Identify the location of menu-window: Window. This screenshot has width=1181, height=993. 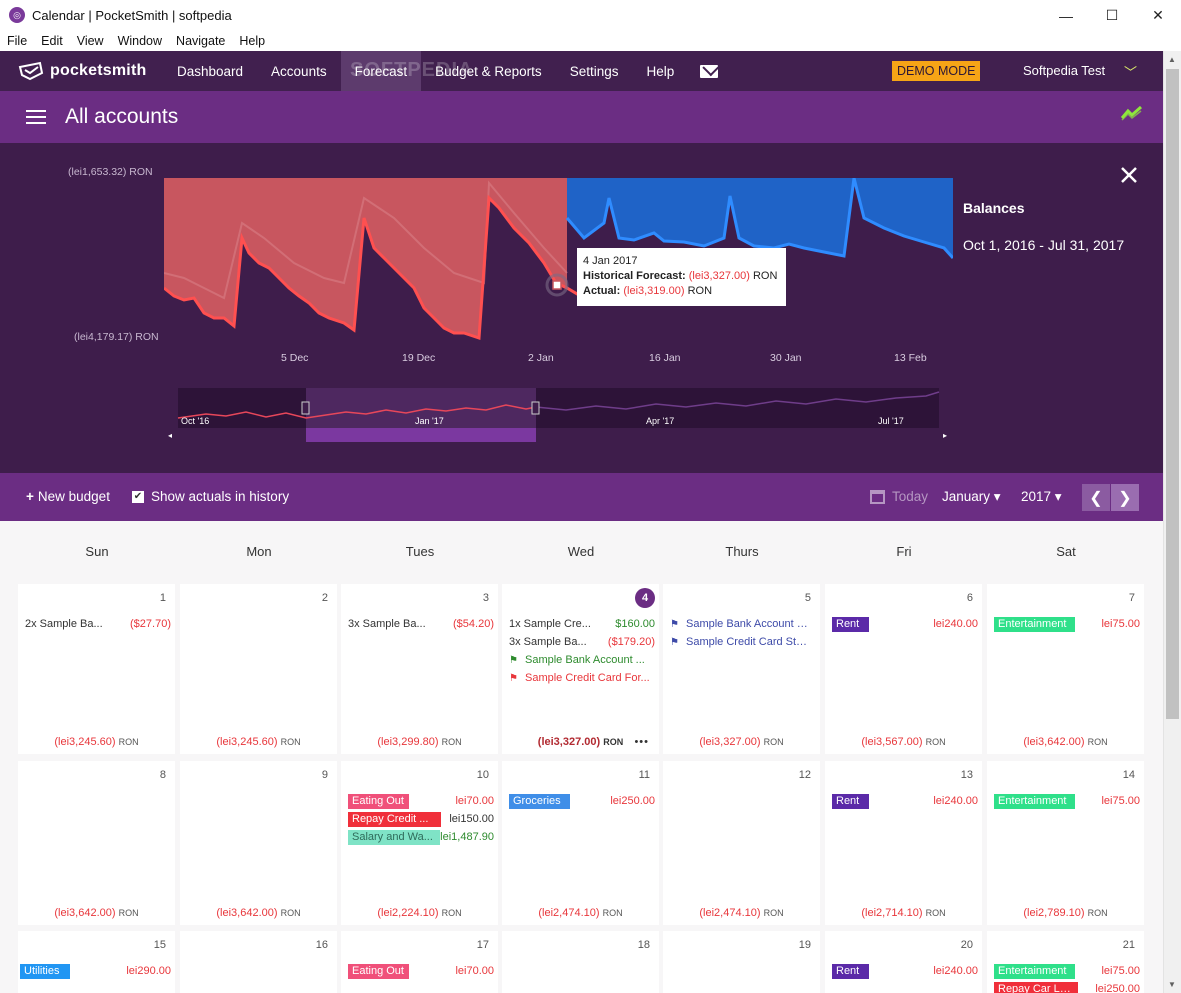
(140, 41).